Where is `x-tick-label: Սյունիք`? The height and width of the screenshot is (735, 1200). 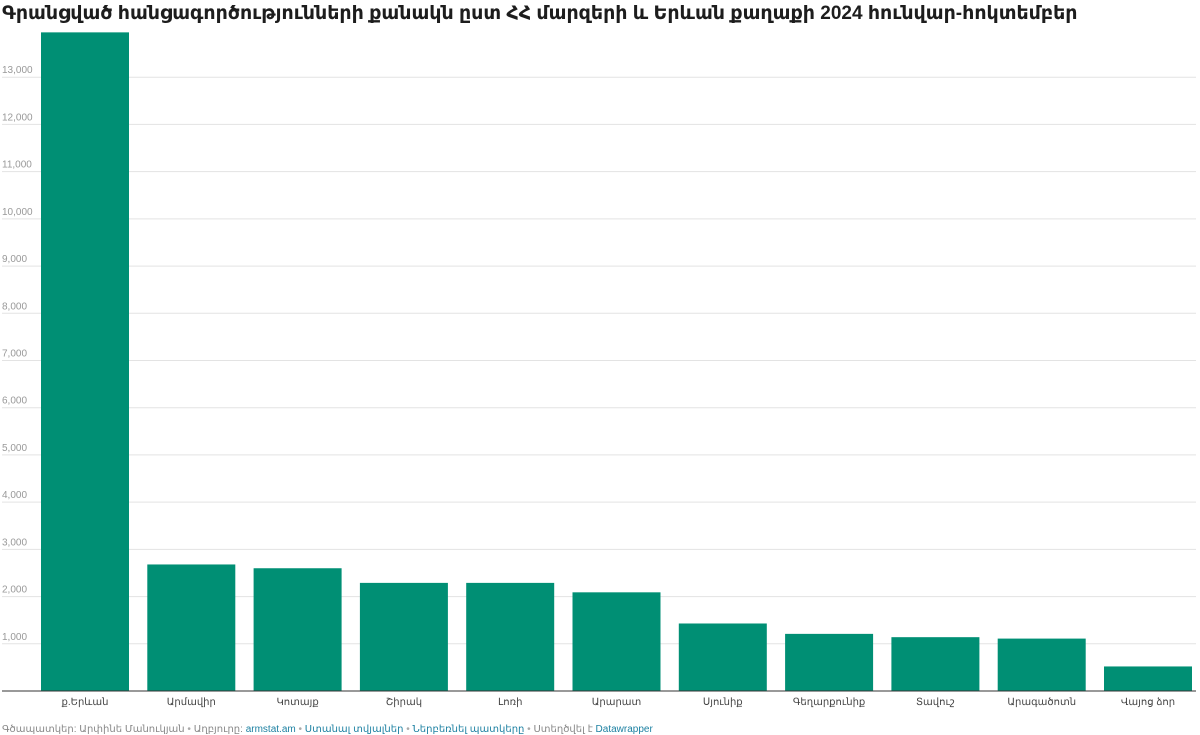 x-tick-label: Սյունիք is located at coordinates (723, 702).